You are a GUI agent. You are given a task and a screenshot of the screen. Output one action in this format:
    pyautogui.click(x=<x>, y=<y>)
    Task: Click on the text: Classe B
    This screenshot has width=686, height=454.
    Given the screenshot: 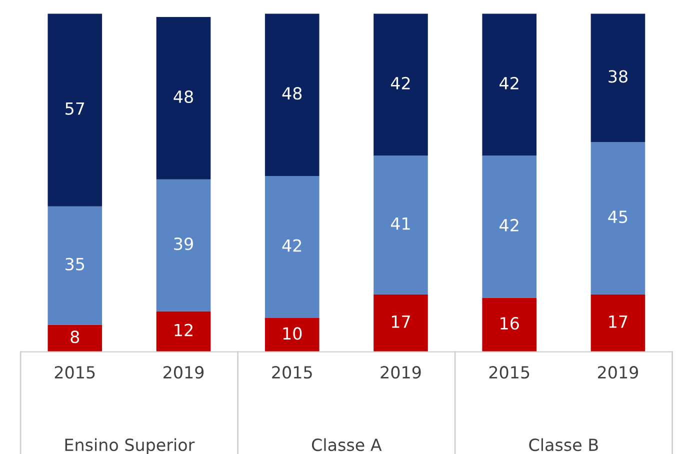 What is the action you would take?
    pyautogui.click(x=563, y=445)
    